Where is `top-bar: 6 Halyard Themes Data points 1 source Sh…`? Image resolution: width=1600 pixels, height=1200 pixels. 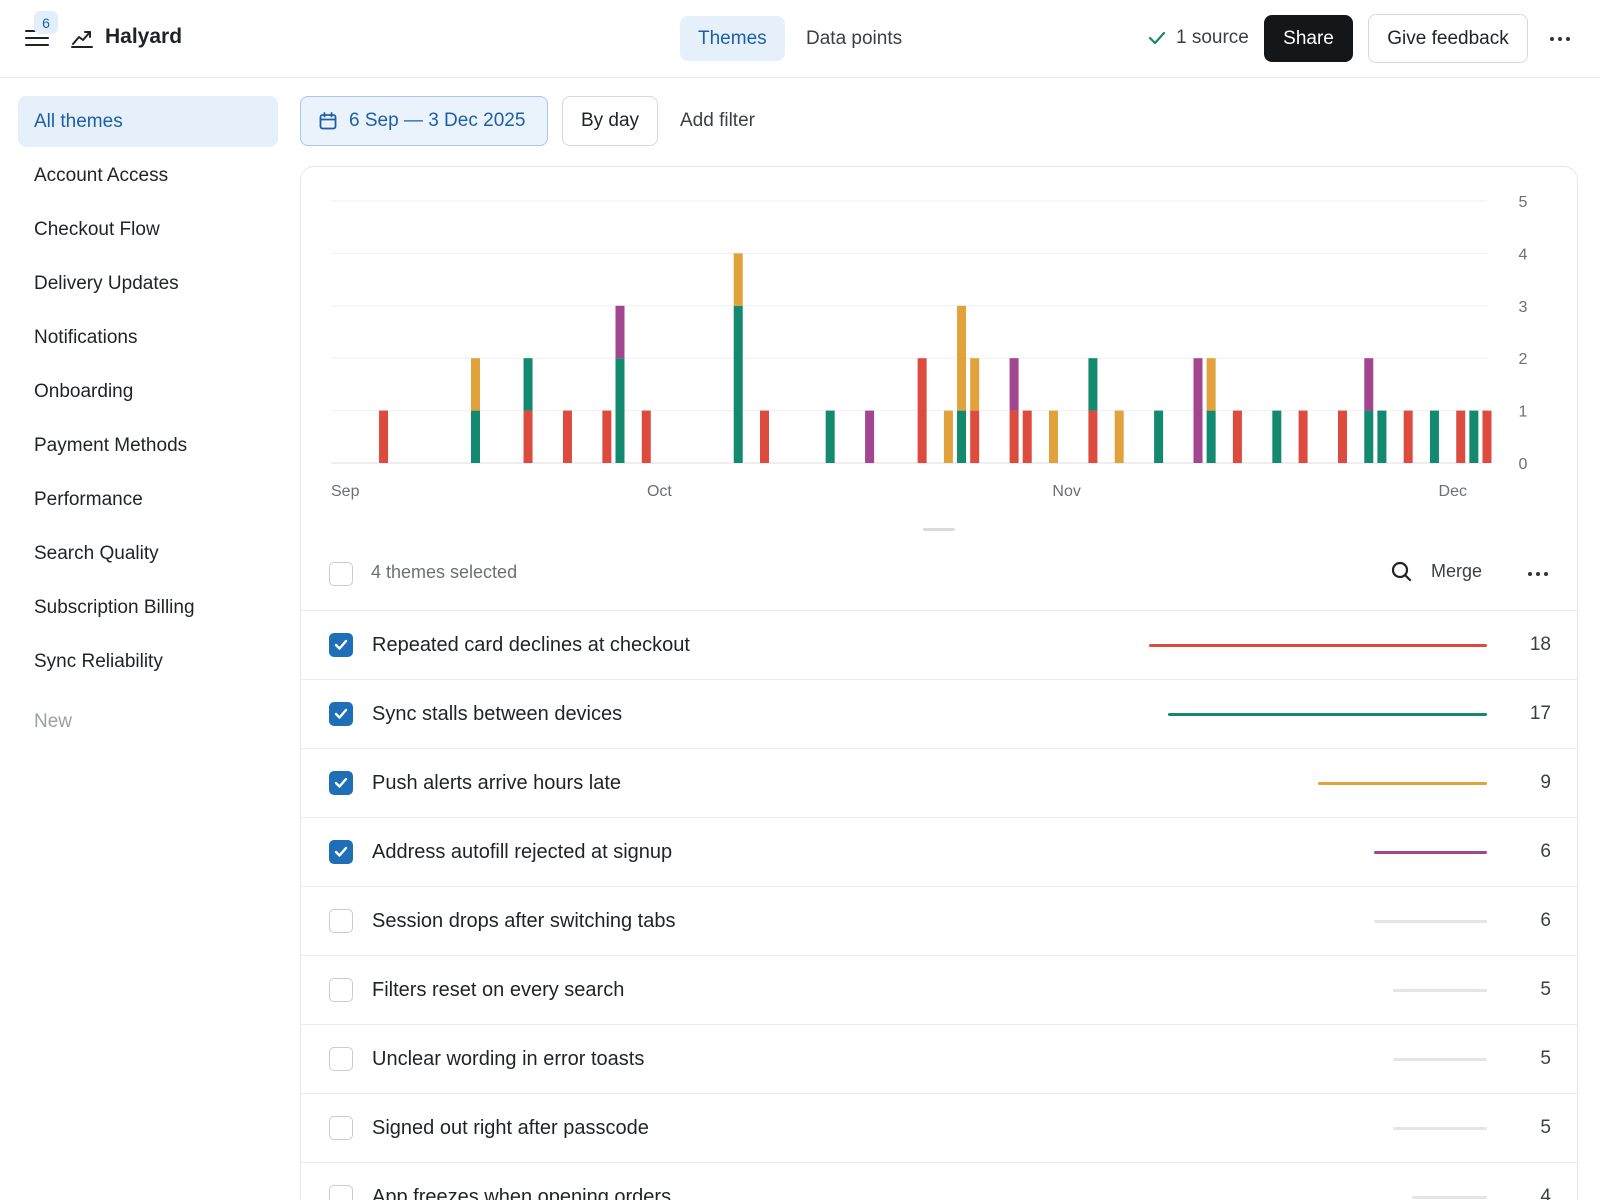 top-bar: 6 Halyard Themes Data points 1 source Sh… is located at coordinates (800, 39).